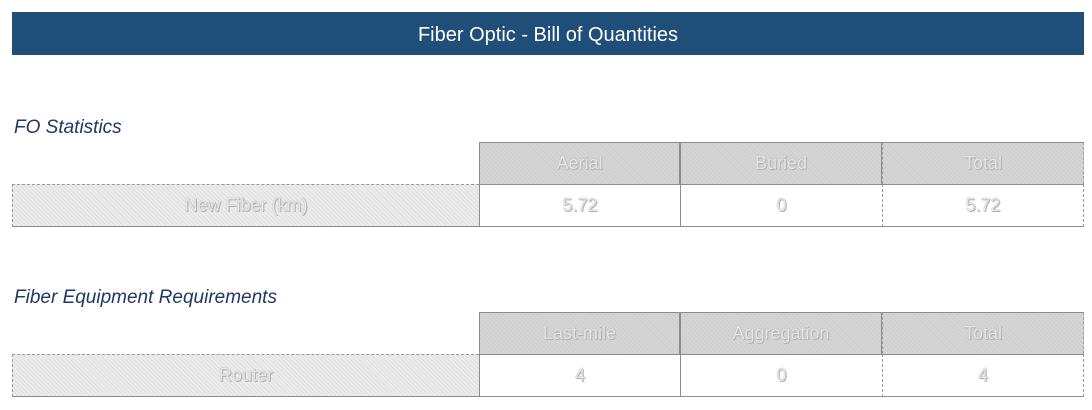  I want to click on equip-value-total: 4, so click(983, 375).